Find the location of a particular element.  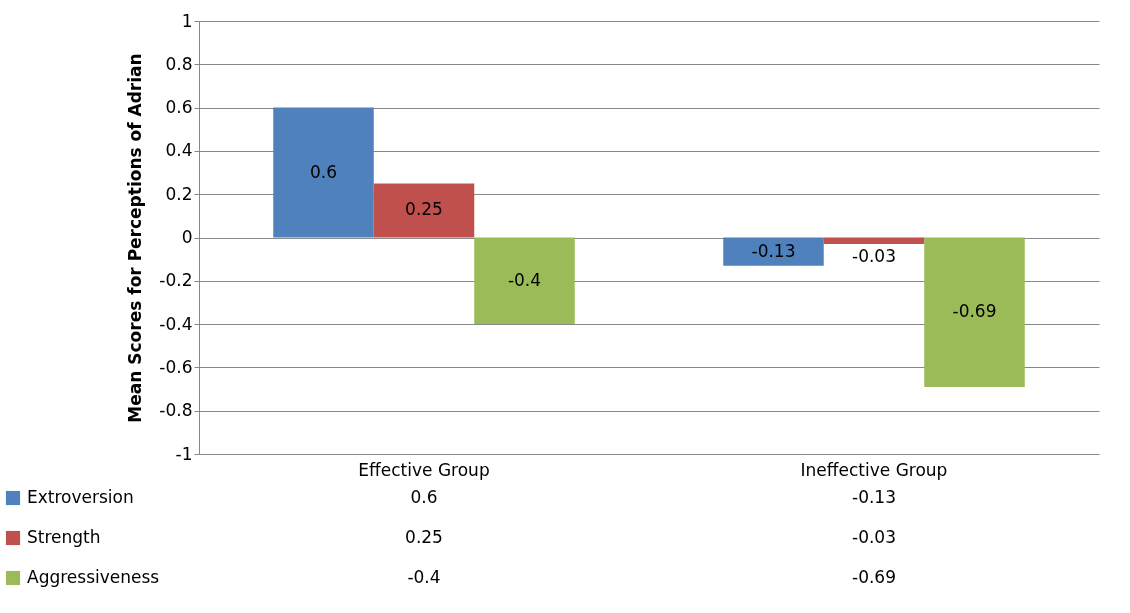

x-tick-label: Ineffective Group is located at coordinates (874, 469).